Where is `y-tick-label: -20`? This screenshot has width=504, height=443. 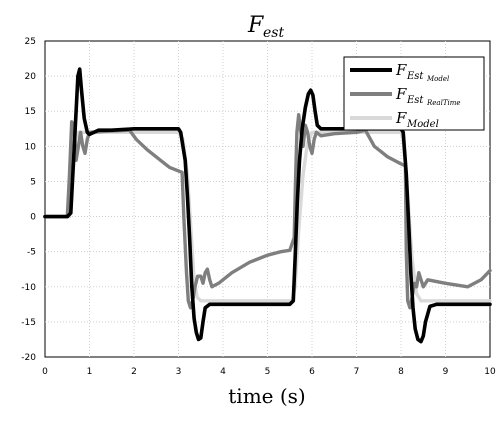 y-tick-label: -20 is located at coordinates (28, 358).